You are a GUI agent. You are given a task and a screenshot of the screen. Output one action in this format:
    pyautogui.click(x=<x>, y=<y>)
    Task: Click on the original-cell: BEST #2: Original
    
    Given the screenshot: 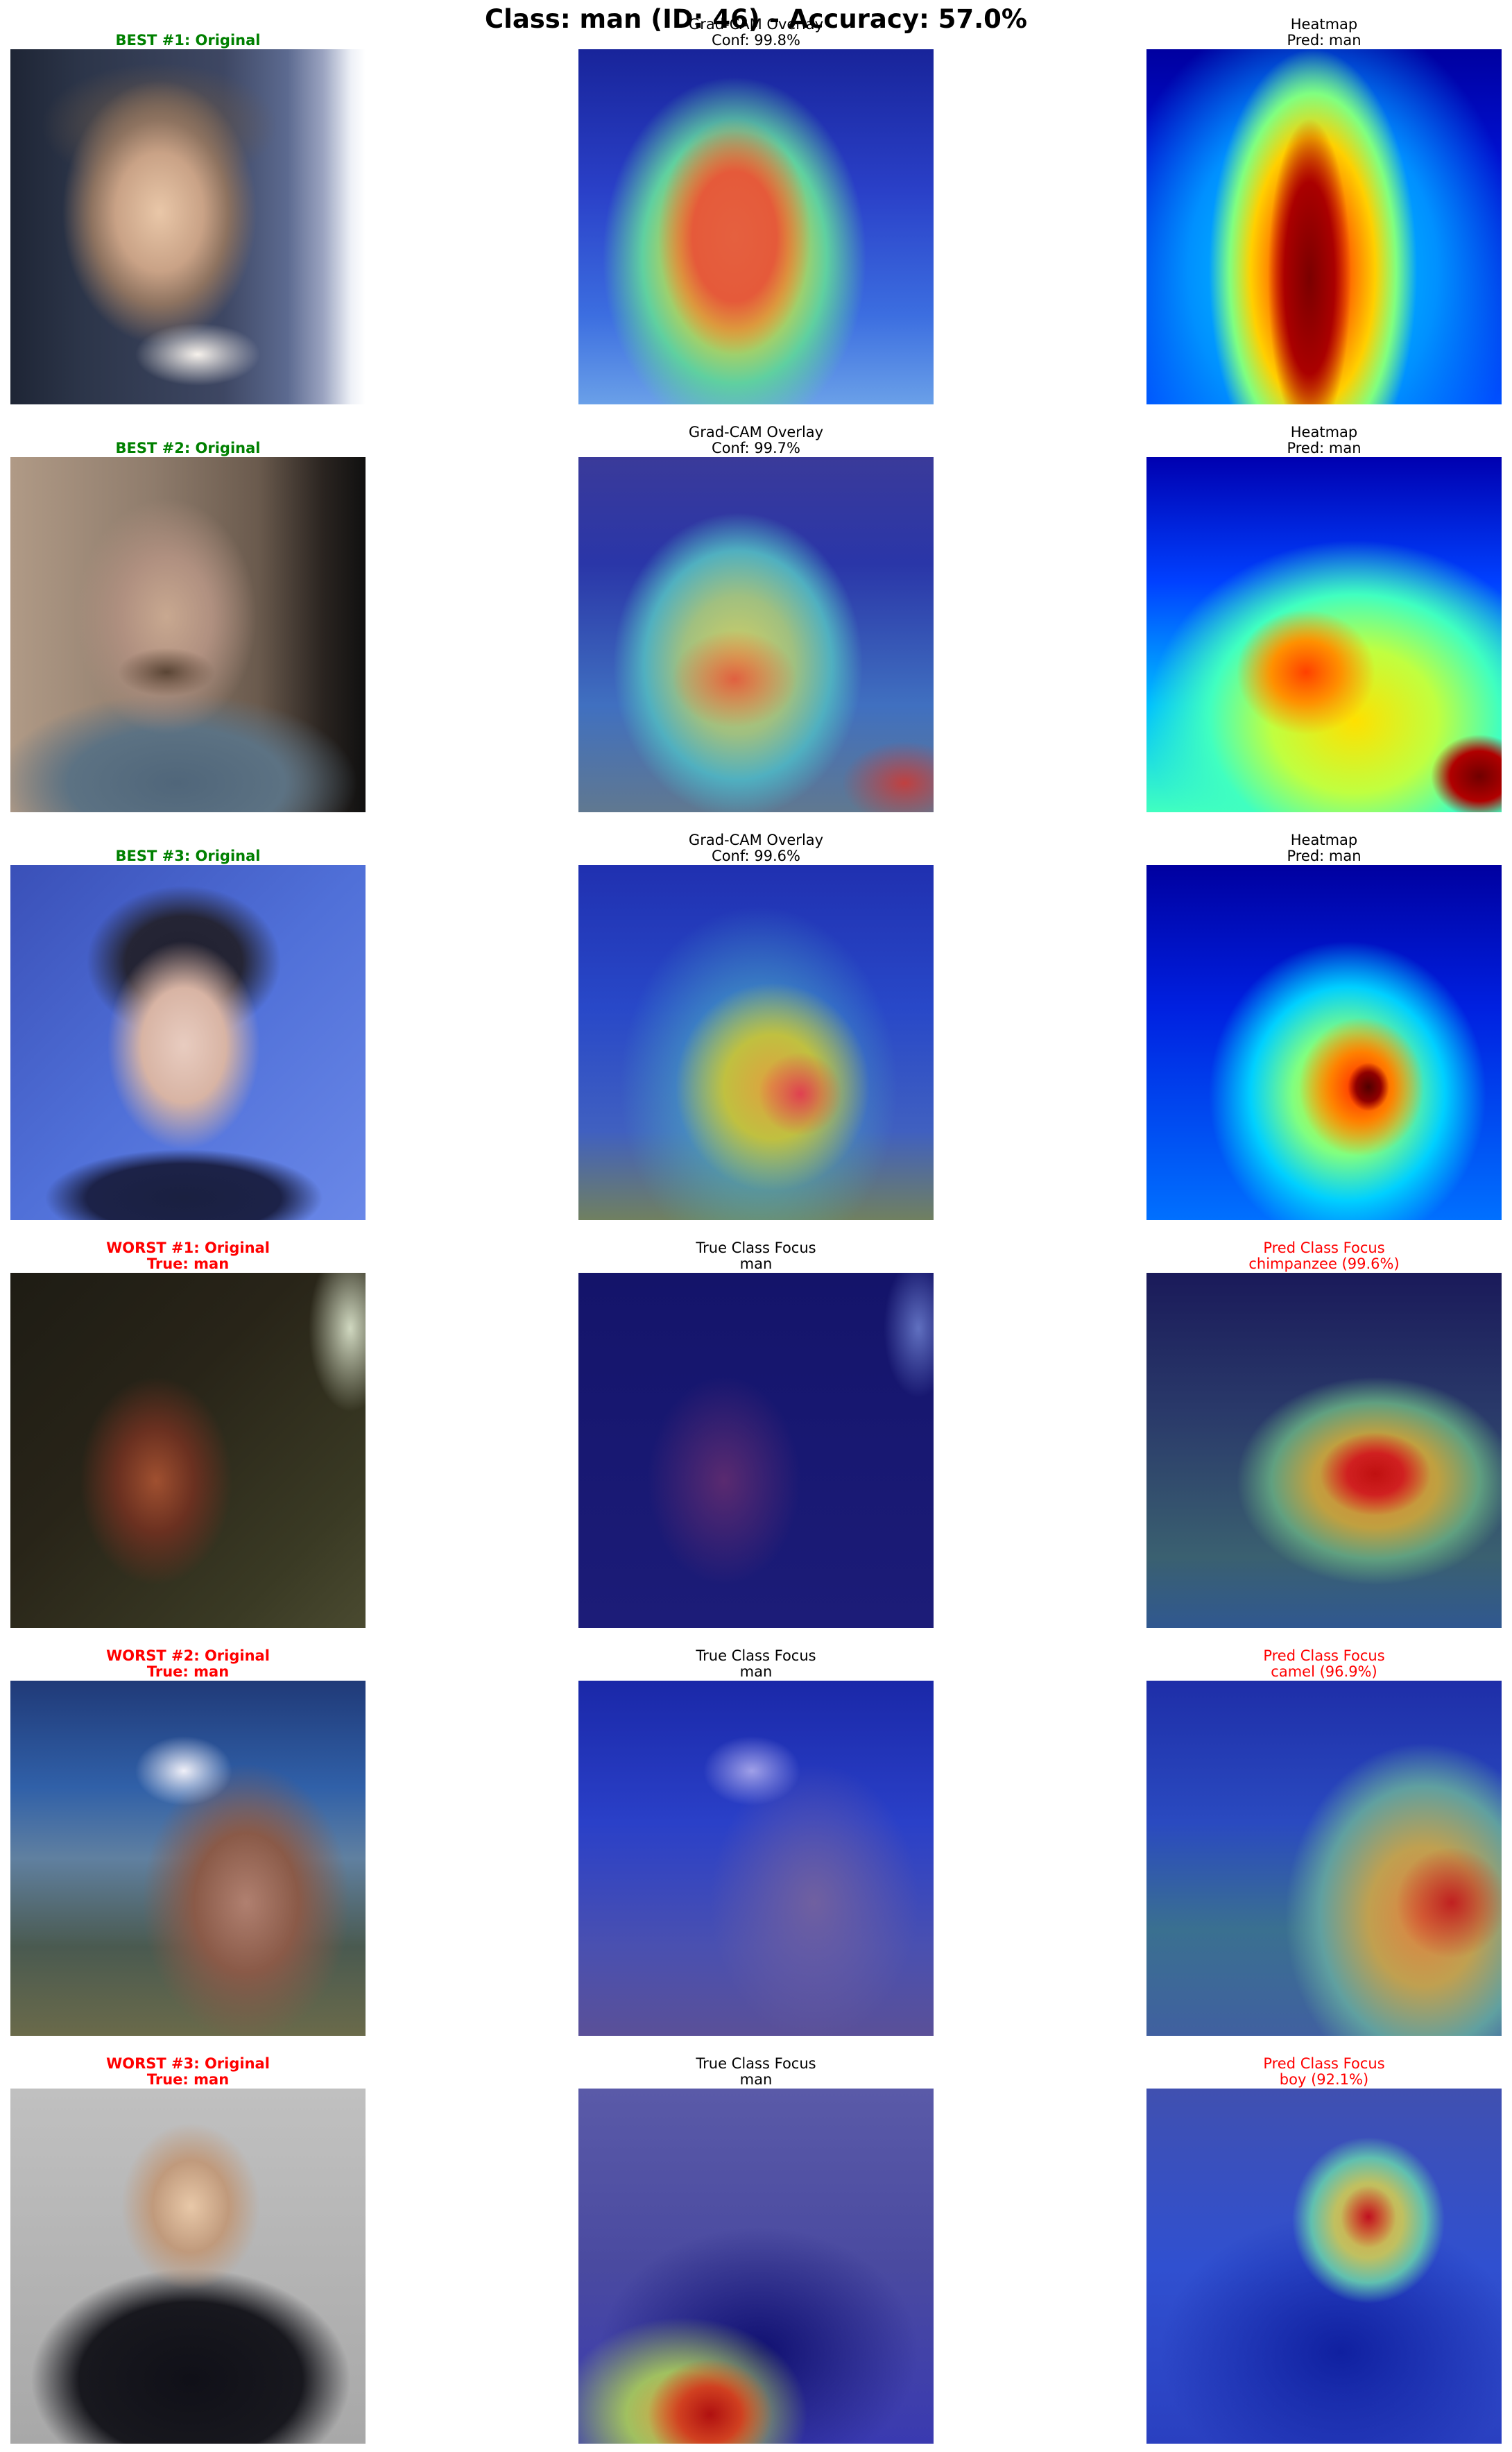 What is the action you would take?
    pyautogui.click(x=188, y=612)
    